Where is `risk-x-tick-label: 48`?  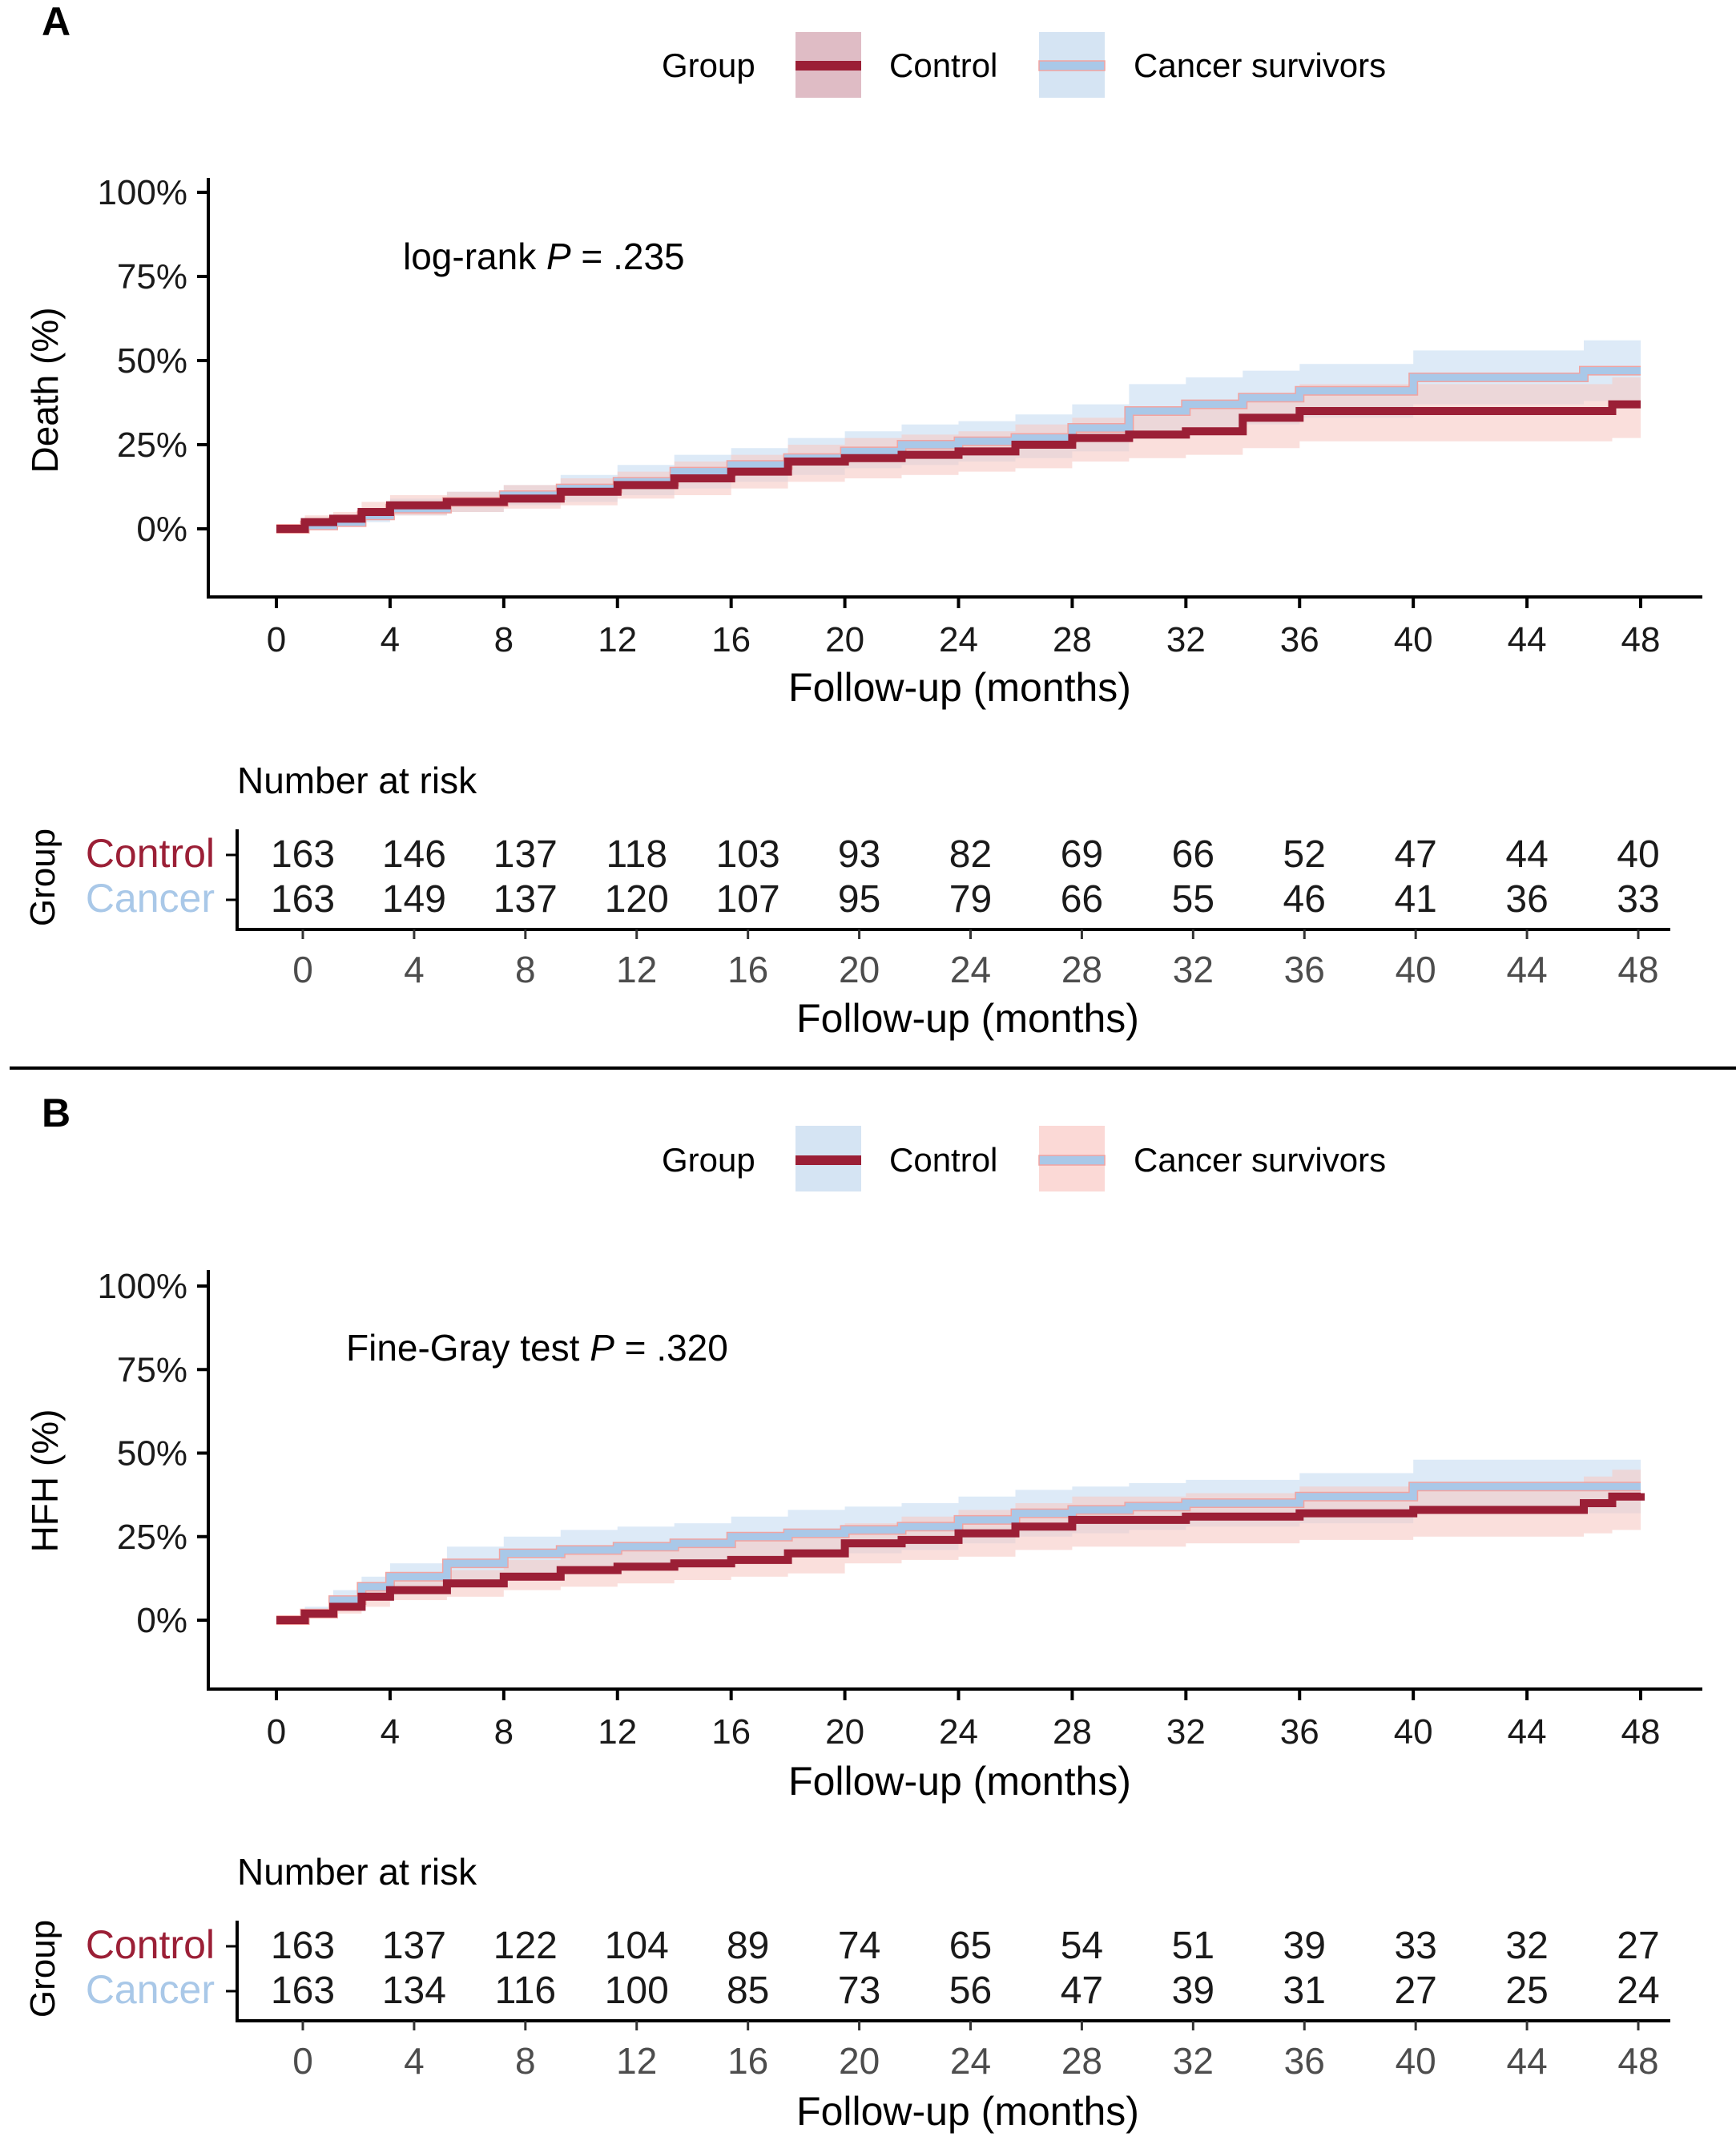
risk-x-tick-label: 48 is located at coordinates (1638, 969).